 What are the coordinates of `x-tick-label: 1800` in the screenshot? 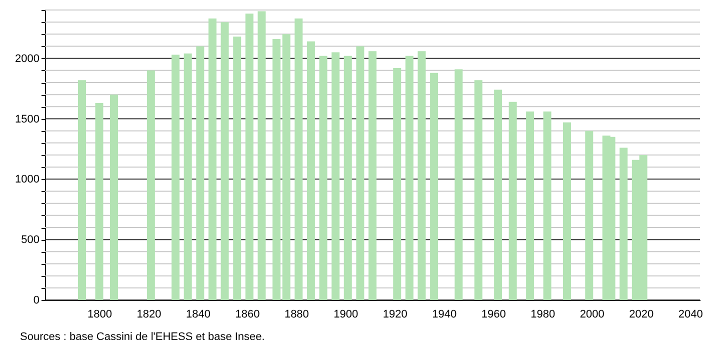 It's located at (99, 314).